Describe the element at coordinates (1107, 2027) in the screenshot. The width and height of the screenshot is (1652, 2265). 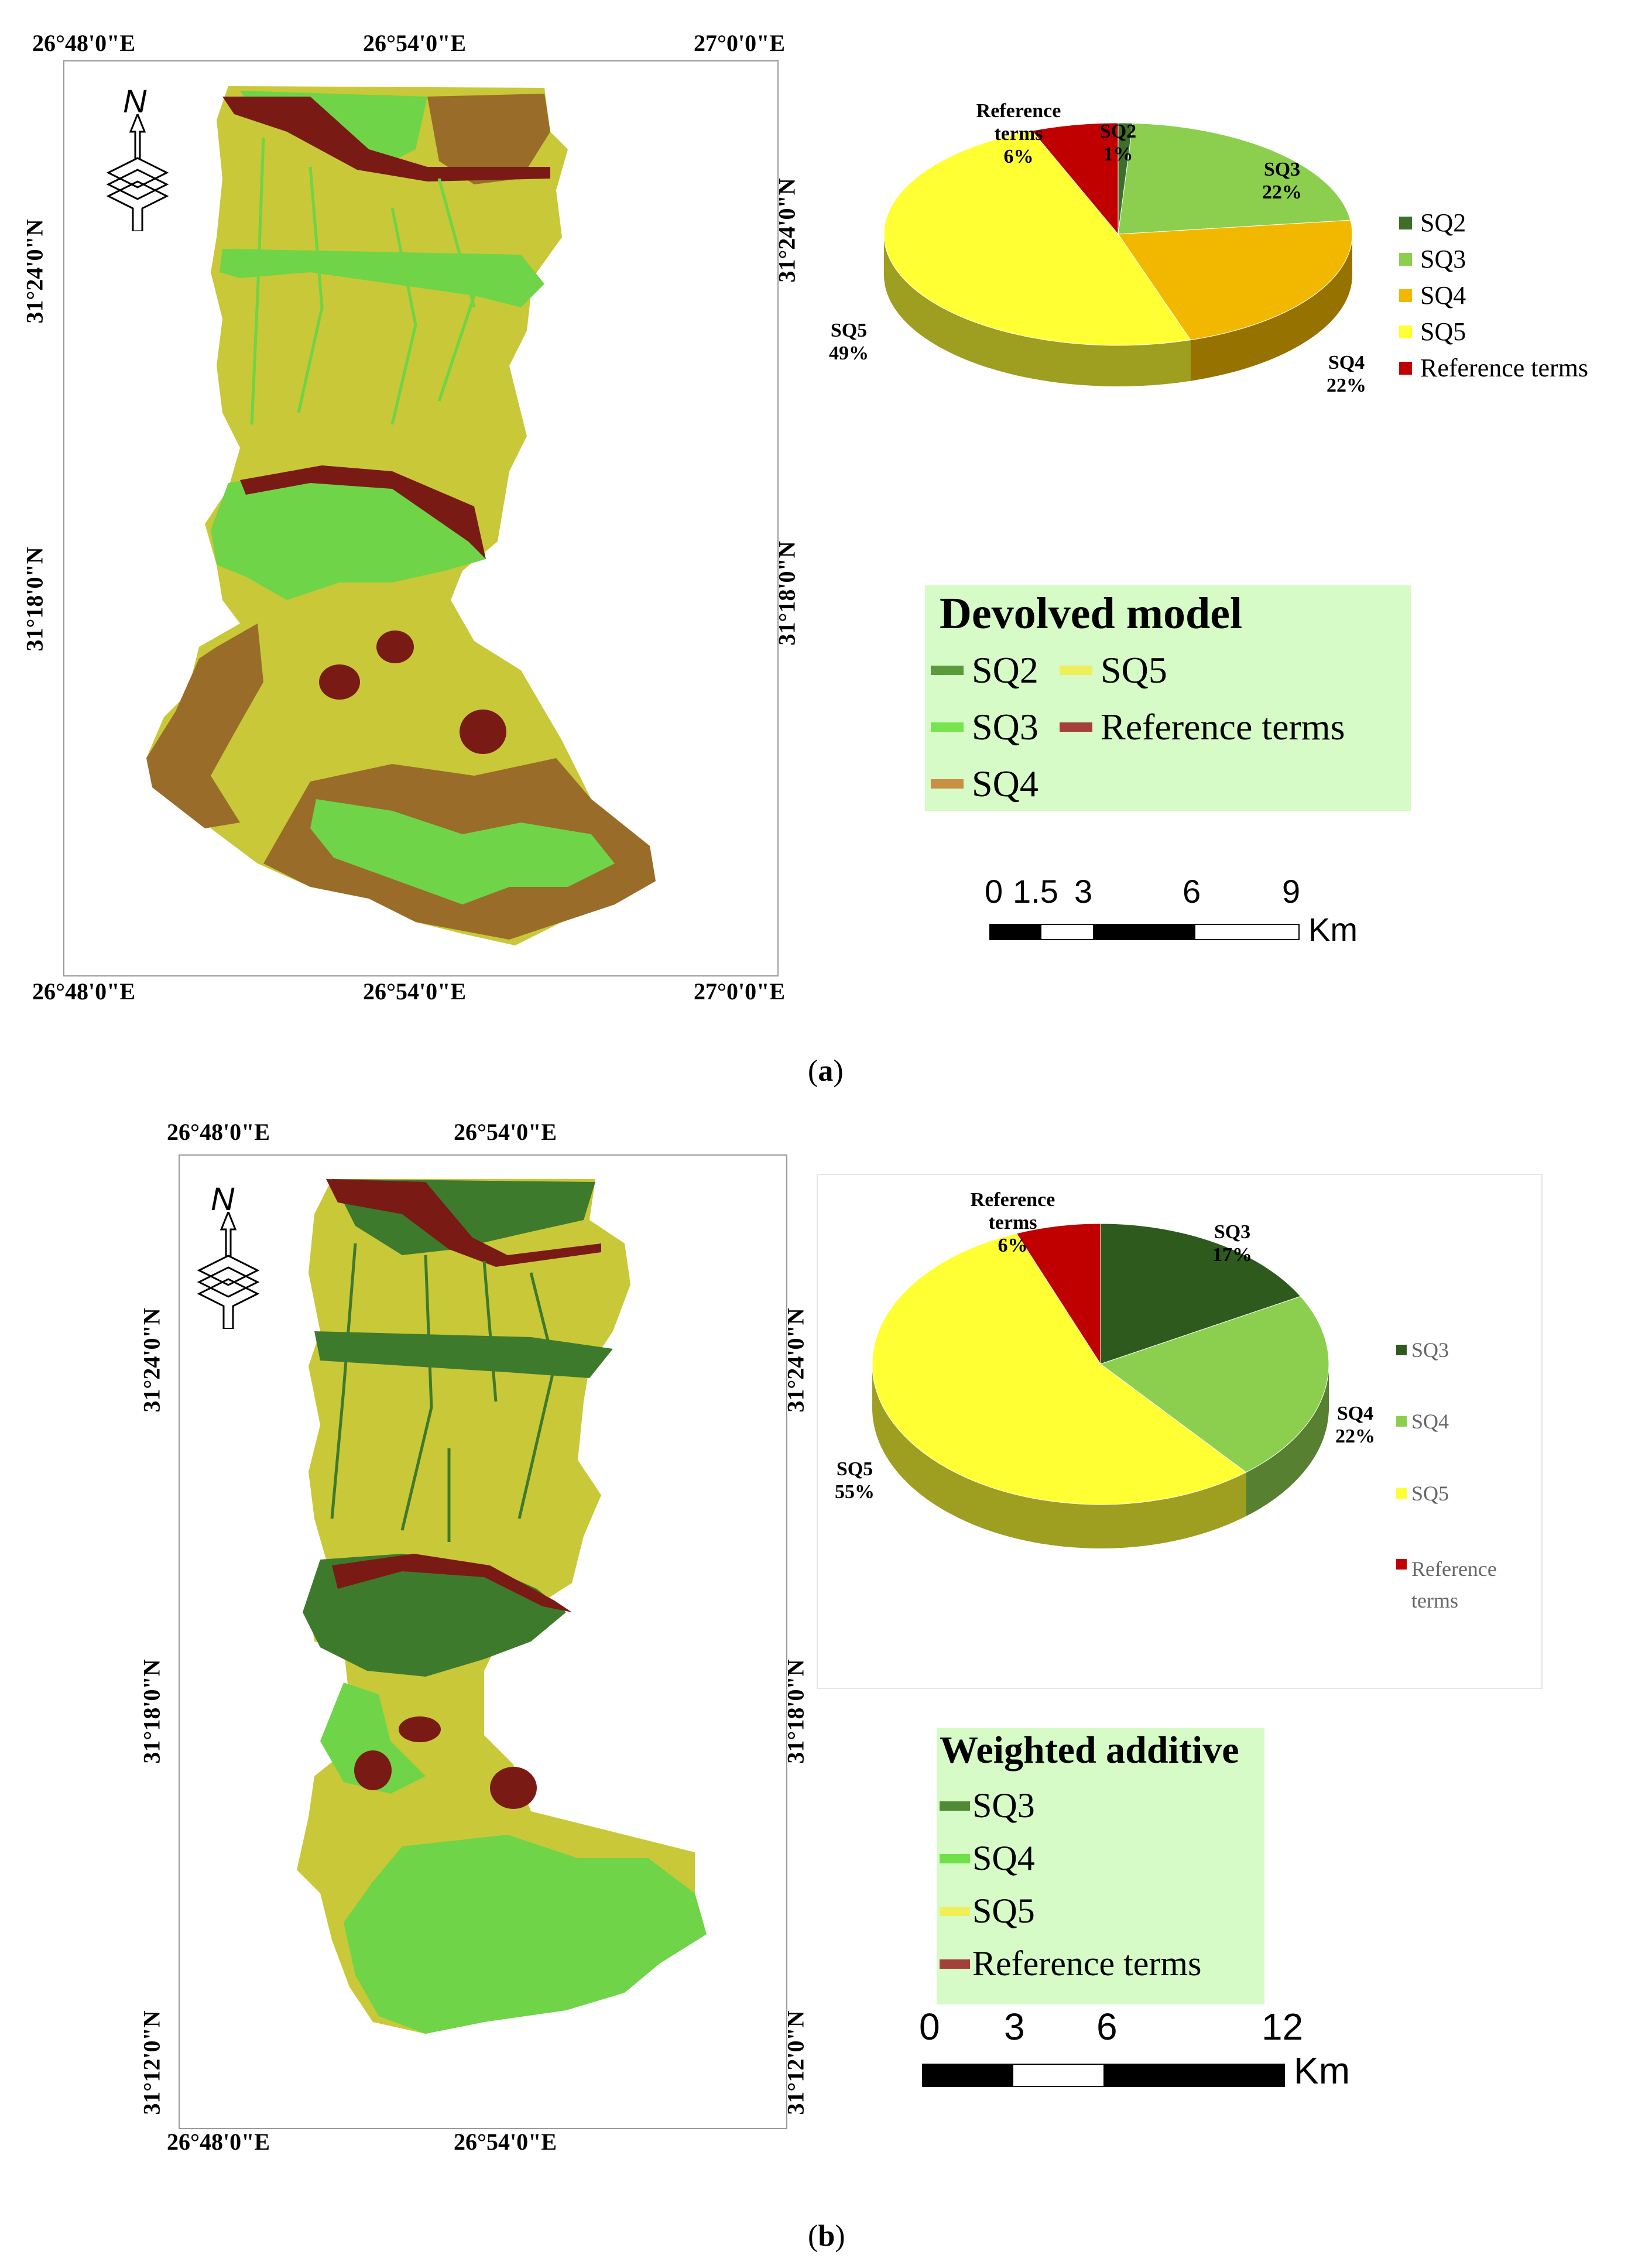
I see `scale-b-tick-2: 6` at that location.